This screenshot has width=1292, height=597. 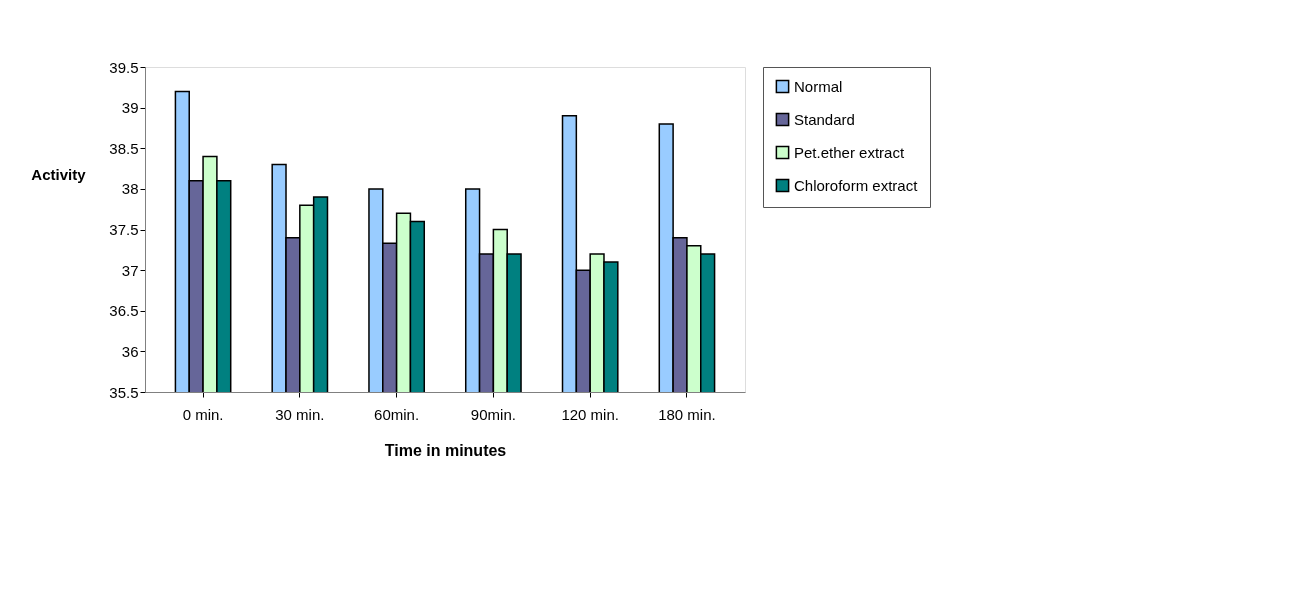 I want to click on x-axis-title: Time in minutes, so click(x=445, y=450).